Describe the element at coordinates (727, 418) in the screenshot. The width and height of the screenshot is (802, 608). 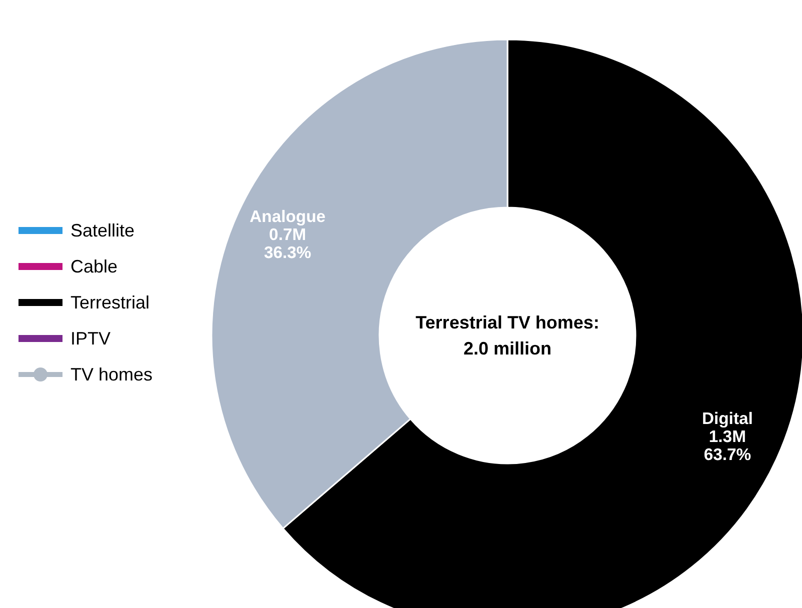
I see `slice-label: Digital` at that location.